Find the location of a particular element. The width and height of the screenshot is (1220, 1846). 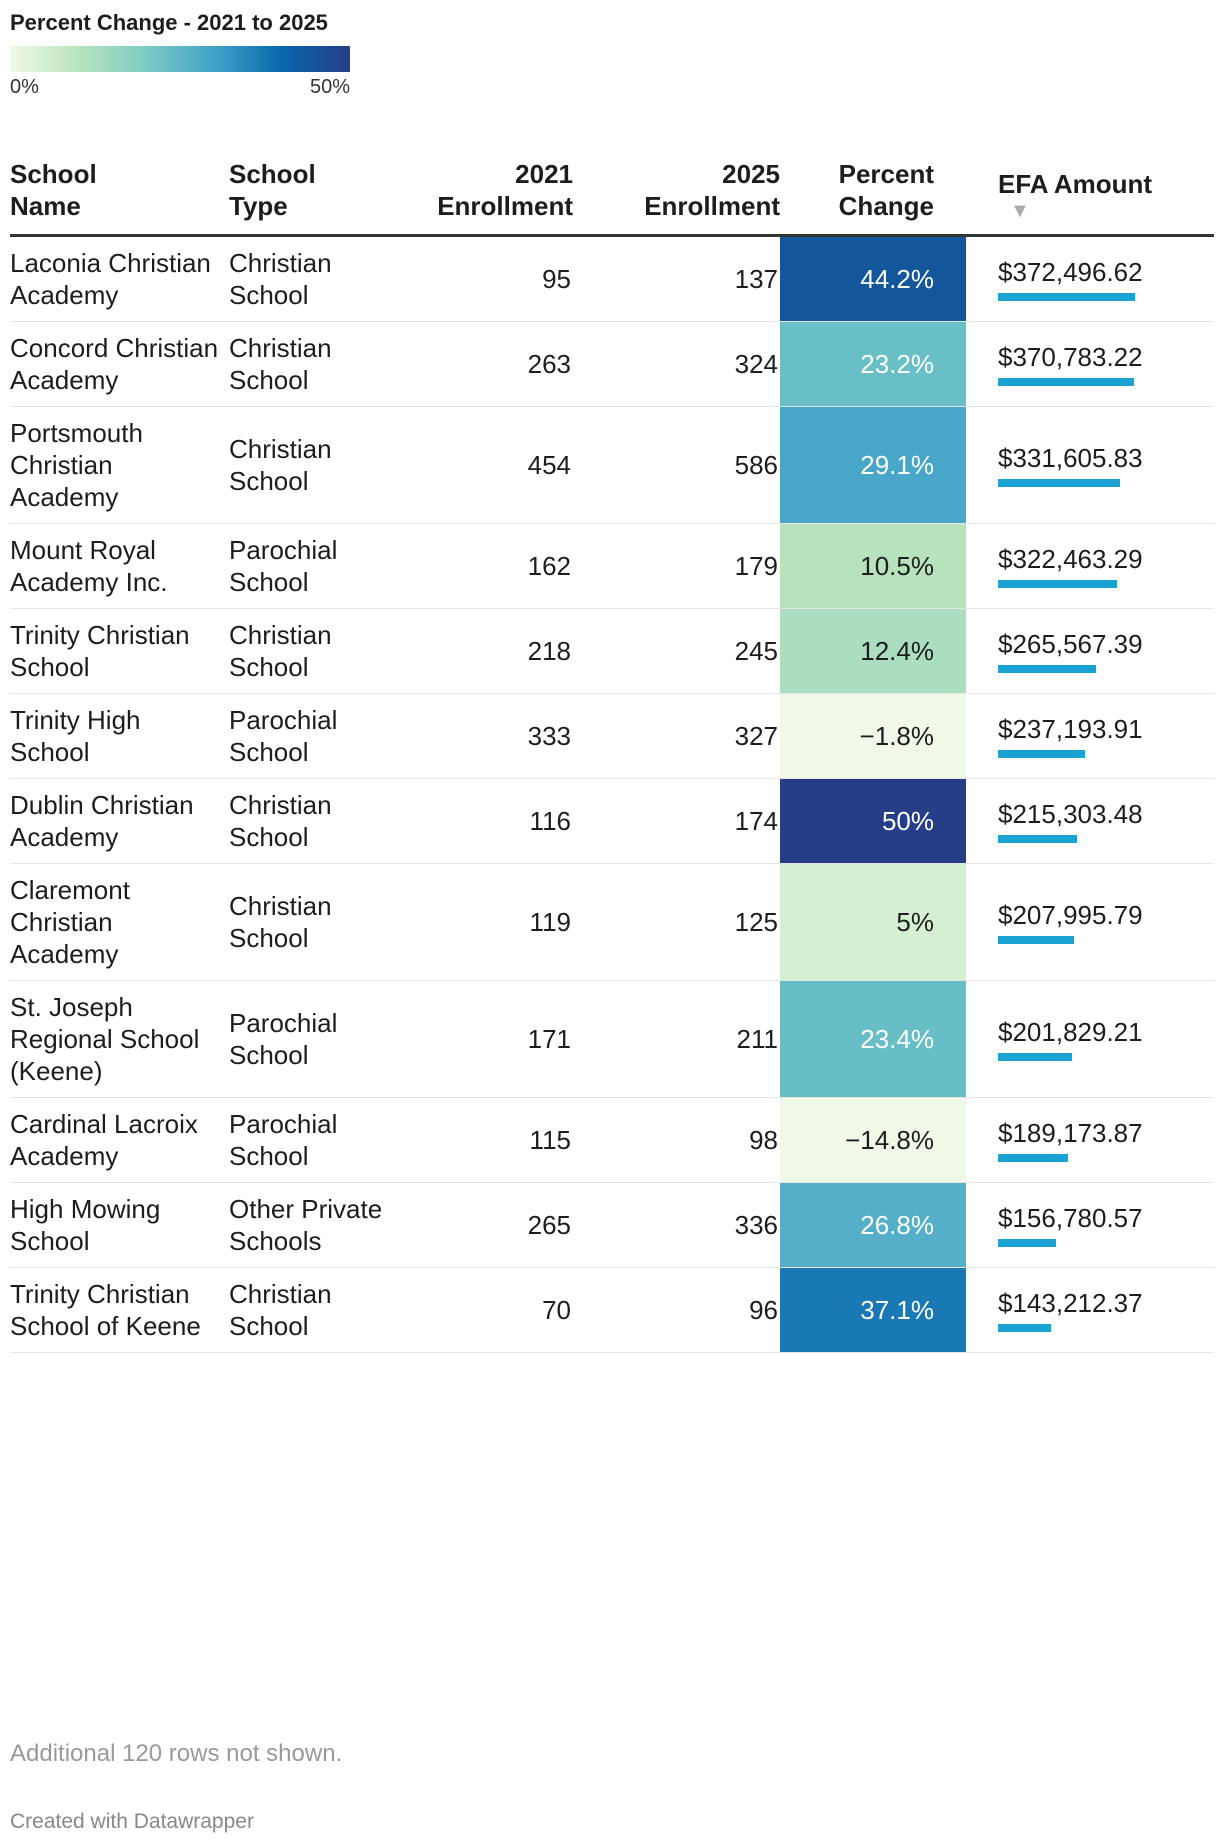

efa-amount-cell: $189,173.87 is located at coordinates (1090, 1140).